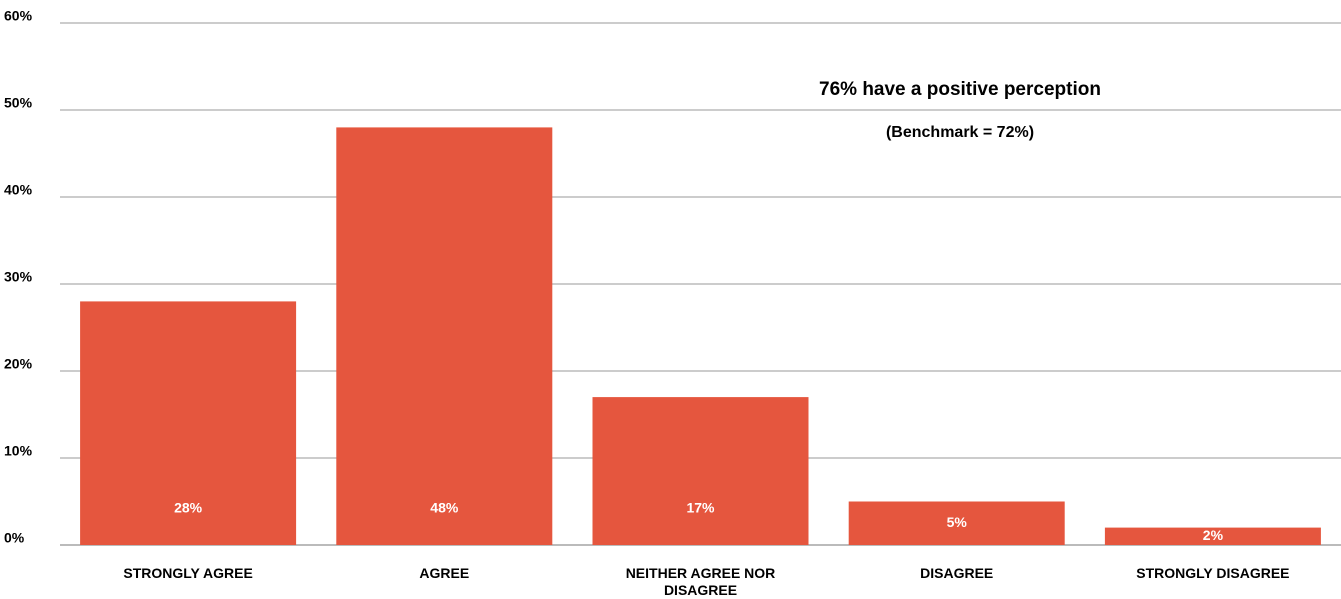 This screenshot has width=1341, height=599. I want to click on x-tick-label: STRONGLY DISAGREE, so click(1213, 573).